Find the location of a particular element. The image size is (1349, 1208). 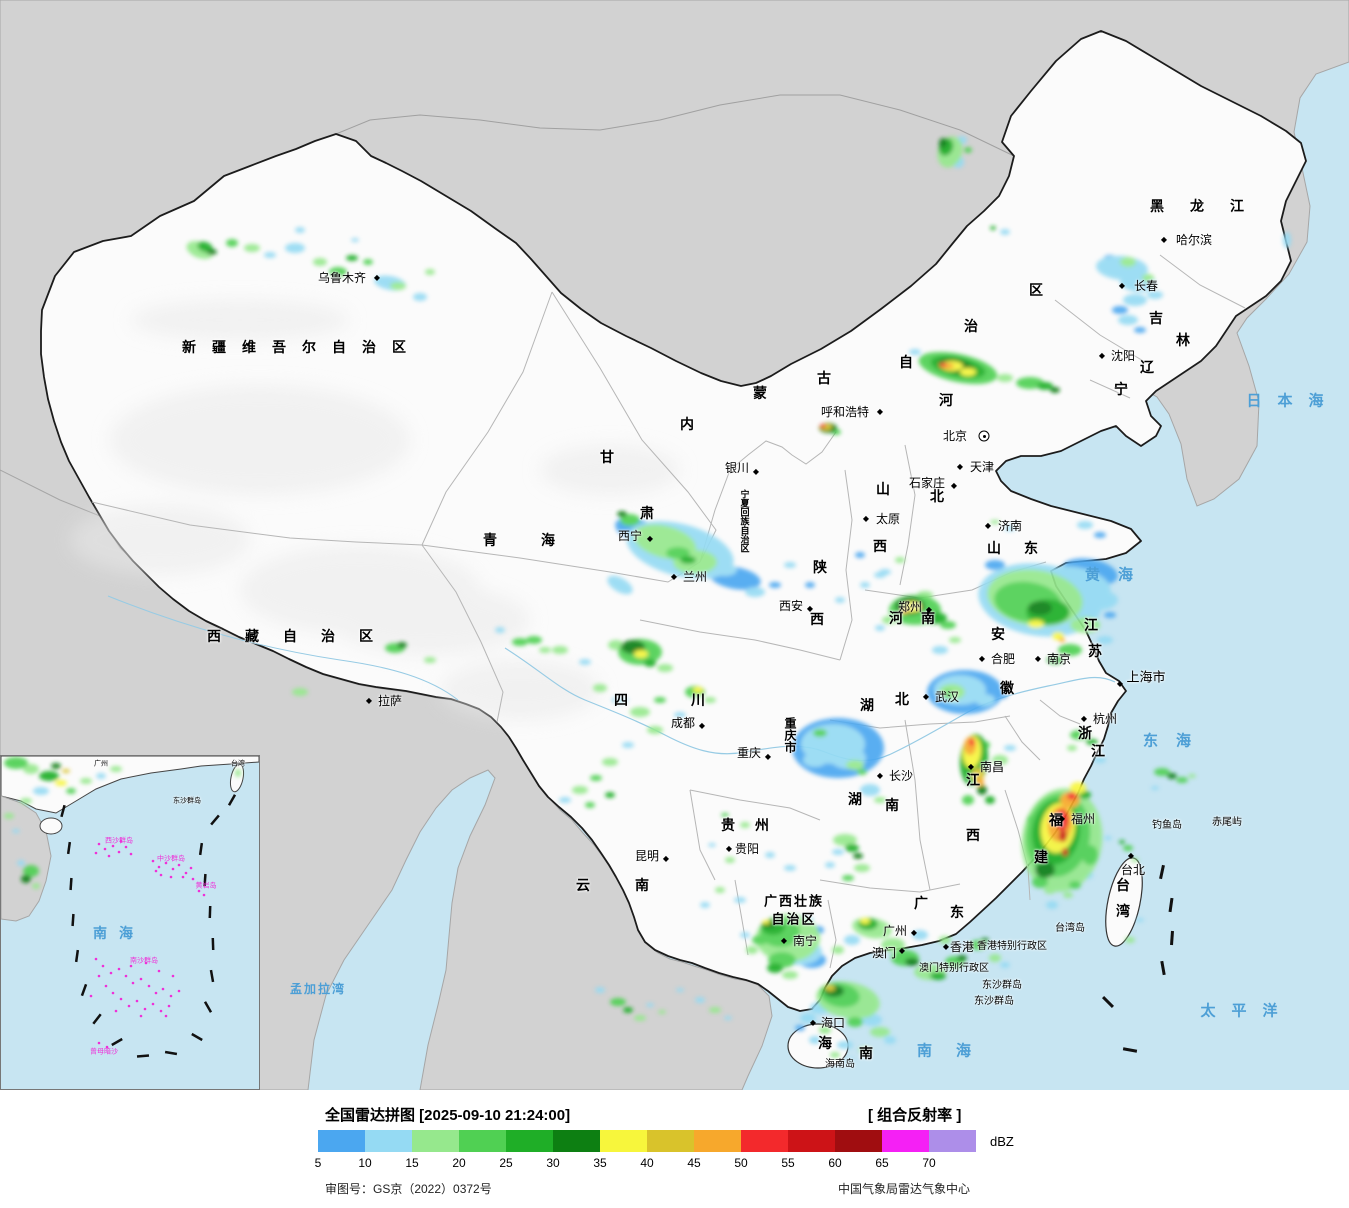

legend-value: 50 is located at coordinates (741, 1163).